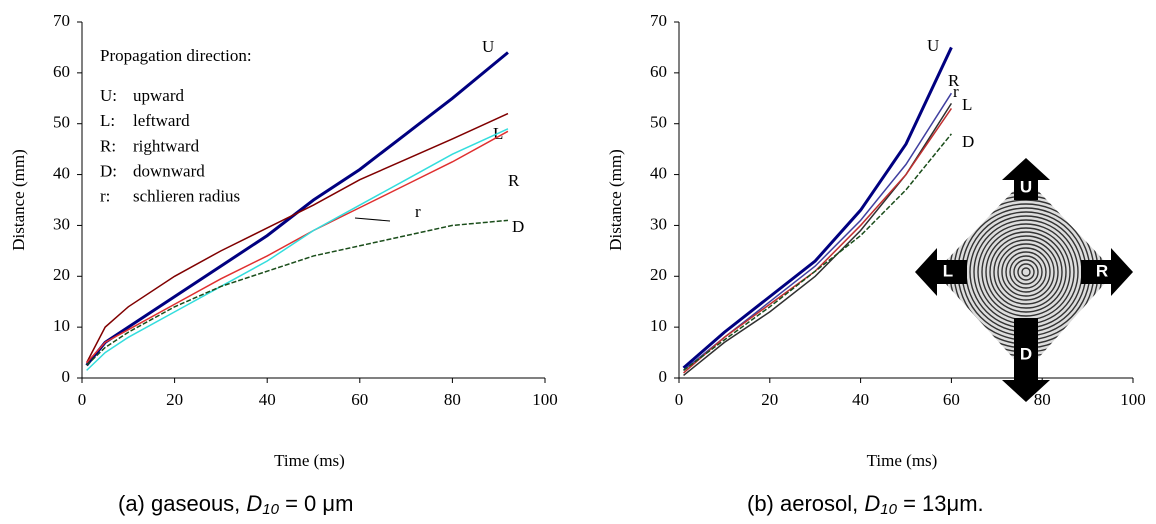  What do you see at coordinates (161, 120) in the screenshot?
I see `legend-text: leftward` at bounding box center [161, 120].